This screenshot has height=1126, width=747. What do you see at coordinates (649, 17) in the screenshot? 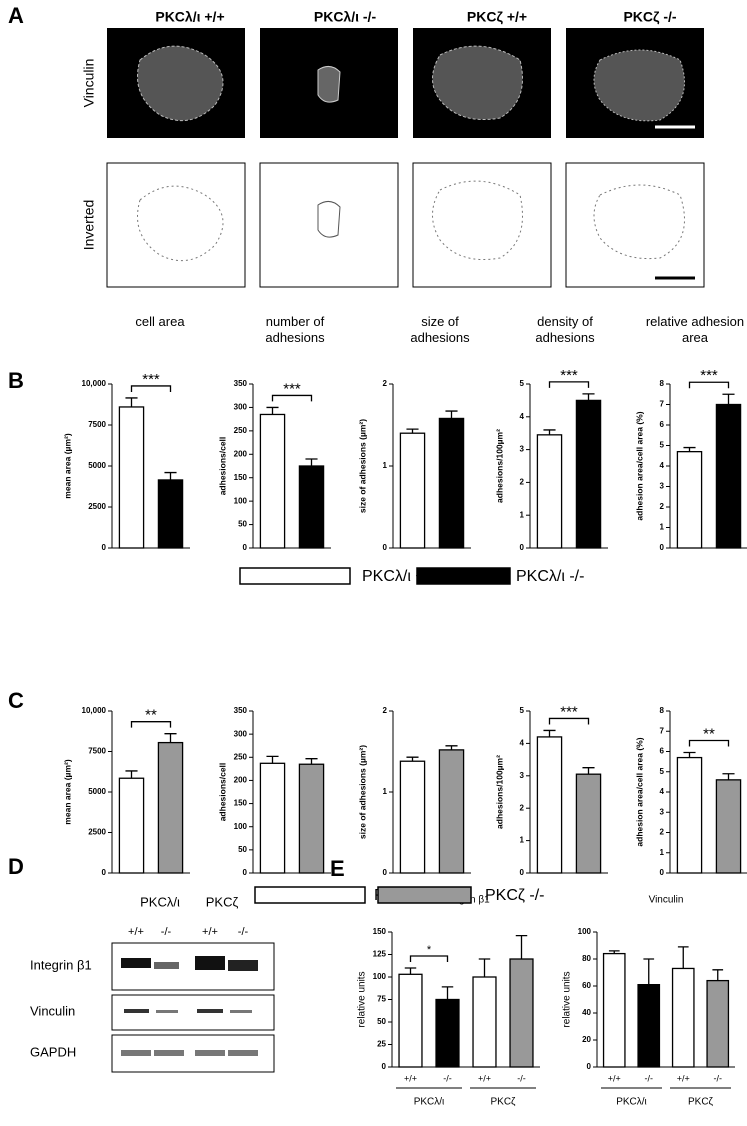
I see `column-header: PKCζ -/-` at bounding box center [649, 17].